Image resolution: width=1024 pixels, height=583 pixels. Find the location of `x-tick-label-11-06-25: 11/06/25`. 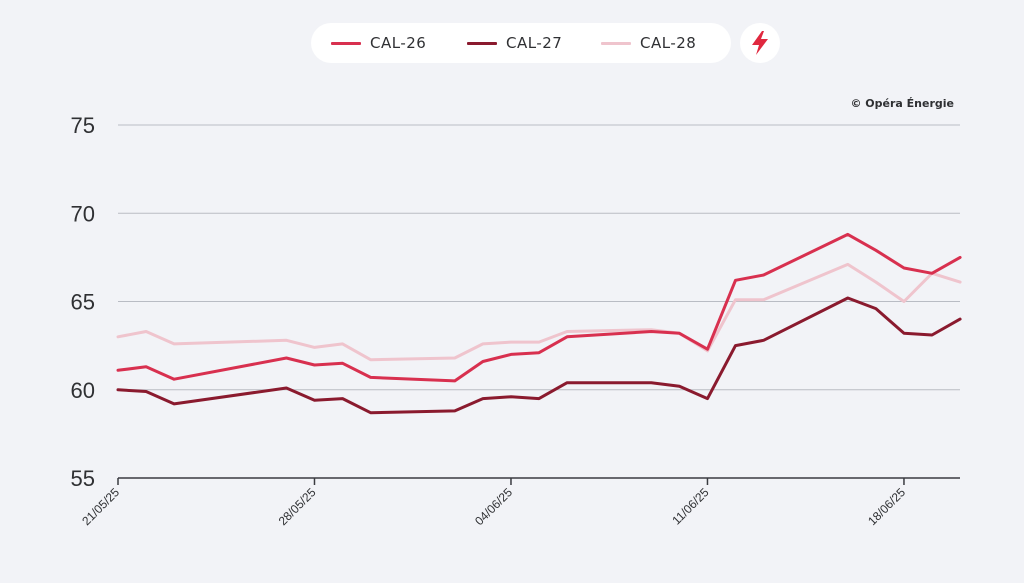

x-tick-label-11-06-25: 11/06/25 is located at coordinates (690, 506).